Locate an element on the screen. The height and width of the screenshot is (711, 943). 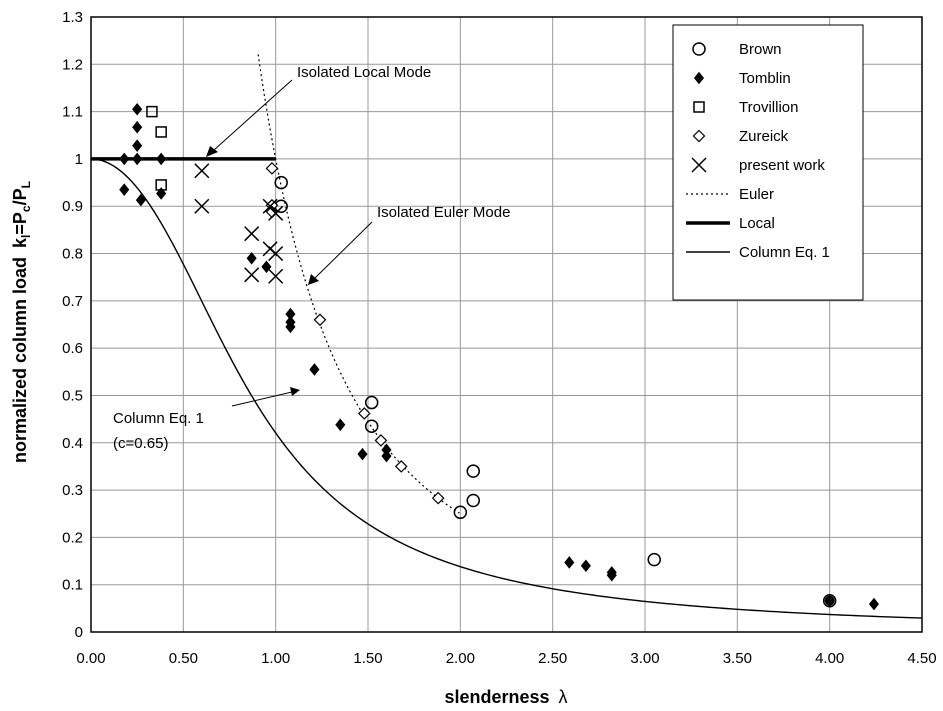
legend-symbol-present-work is located at coordinates (699, 165).